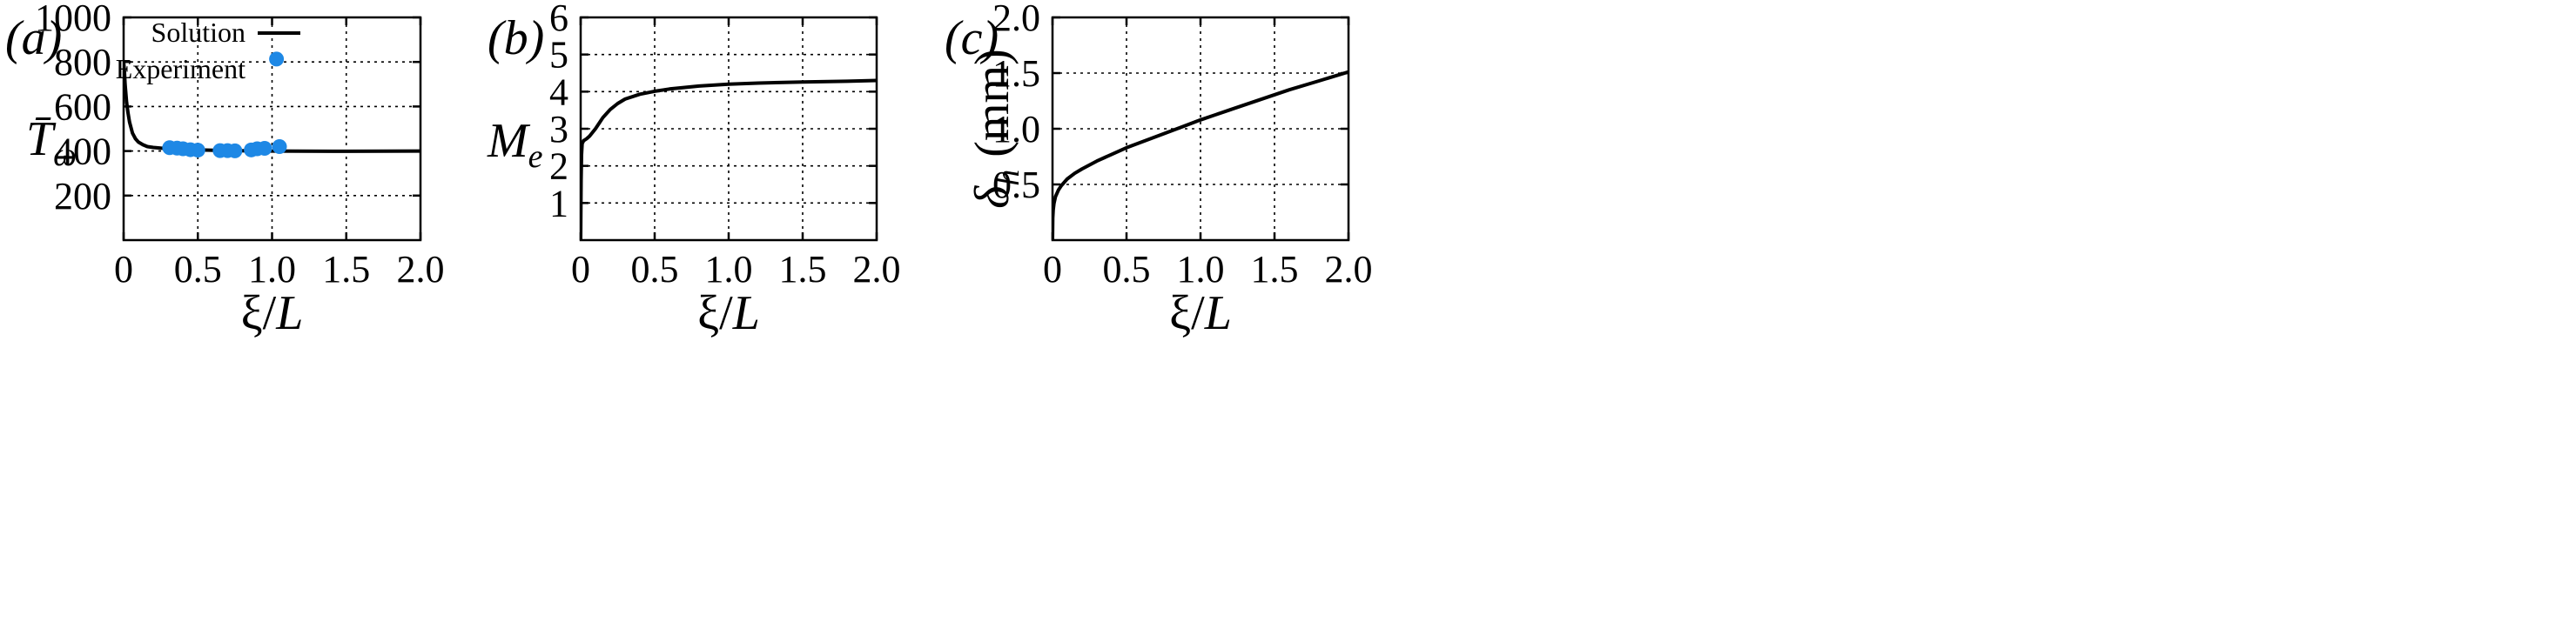 This screenshot has height=629, width=2576. Describe the element at coordinates (558, 92) in the screenshot. I see `y-tick-label: 4` at that location.